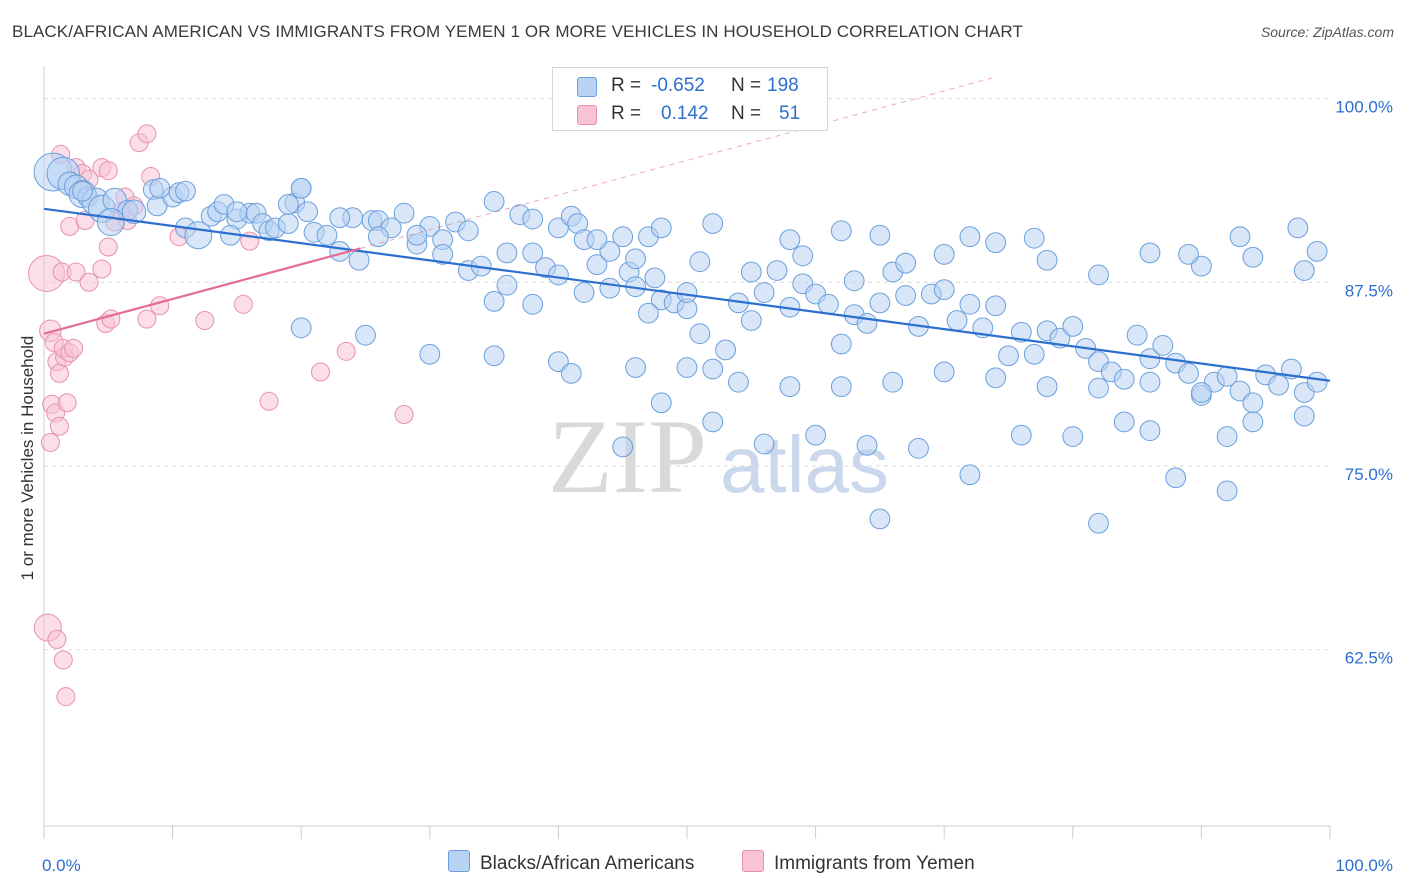 This screenshot has height=892, width=1406. I want to click on bottom-legend-label-black: Blacks/African Americans, so click(587, 863).